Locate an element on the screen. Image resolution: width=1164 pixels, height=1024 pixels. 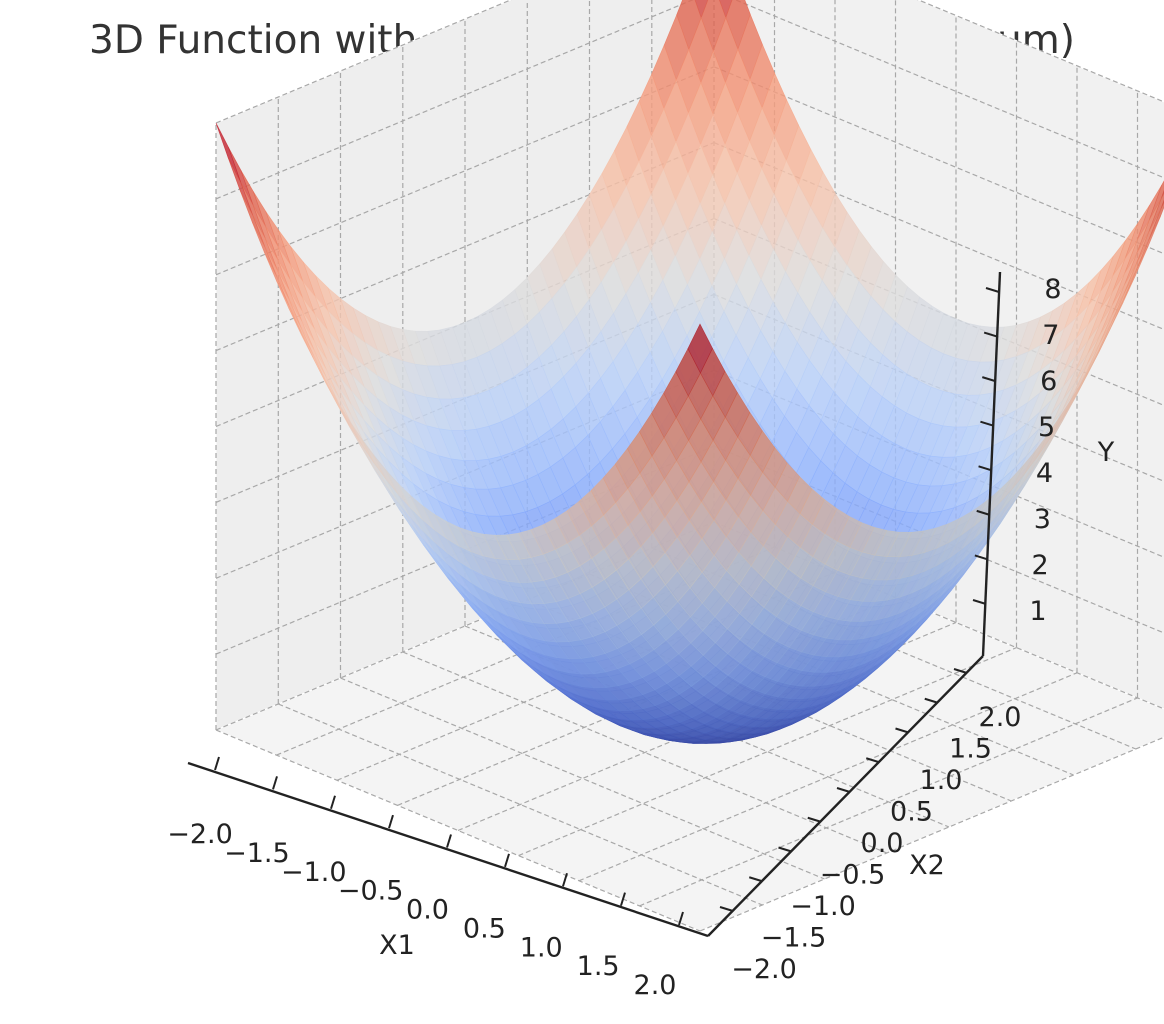
x-tick-label: −1.5 is located at coordinates (257, 853).